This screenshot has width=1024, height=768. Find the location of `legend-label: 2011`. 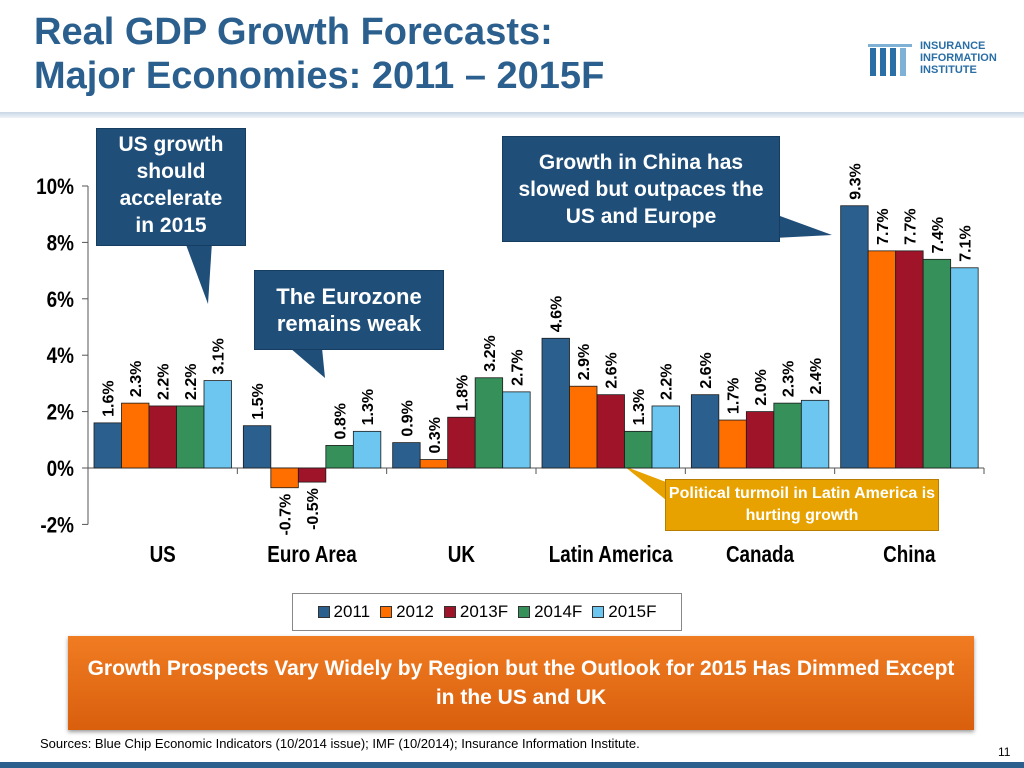

legend-label: 2011 is located at coordinates (352, 611).